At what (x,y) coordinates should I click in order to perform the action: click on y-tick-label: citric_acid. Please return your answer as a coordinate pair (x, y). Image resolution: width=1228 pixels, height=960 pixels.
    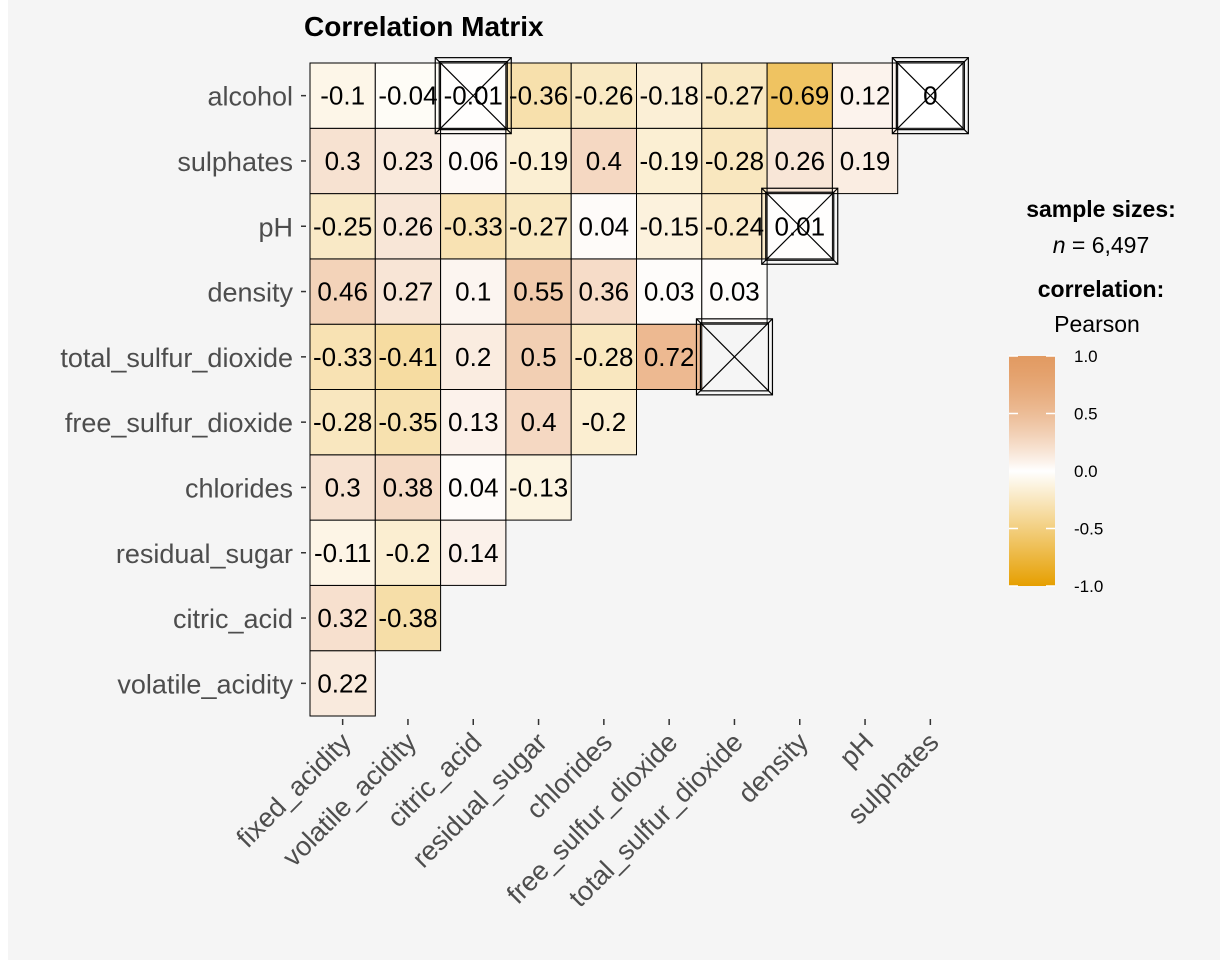
    Looking at the image, I should click on (233, 619).